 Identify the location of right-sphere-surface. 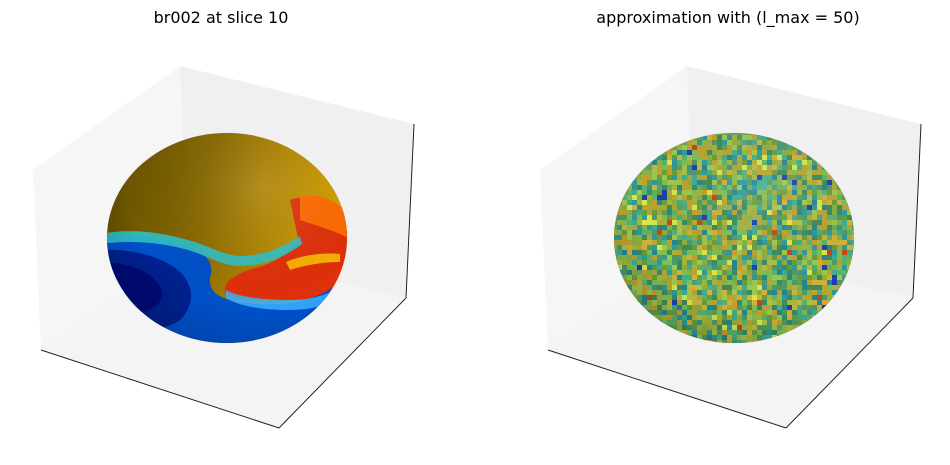
(734, 238).